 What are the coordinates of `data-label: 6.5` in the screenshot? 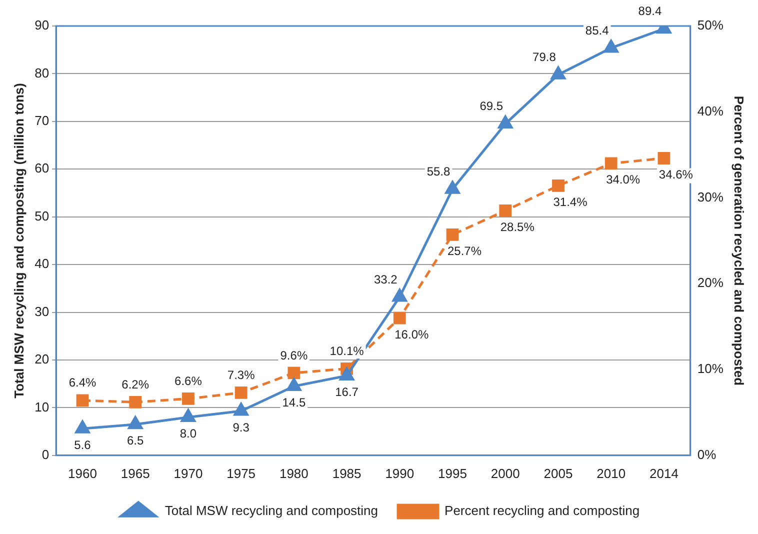 It's located at (135, 441).